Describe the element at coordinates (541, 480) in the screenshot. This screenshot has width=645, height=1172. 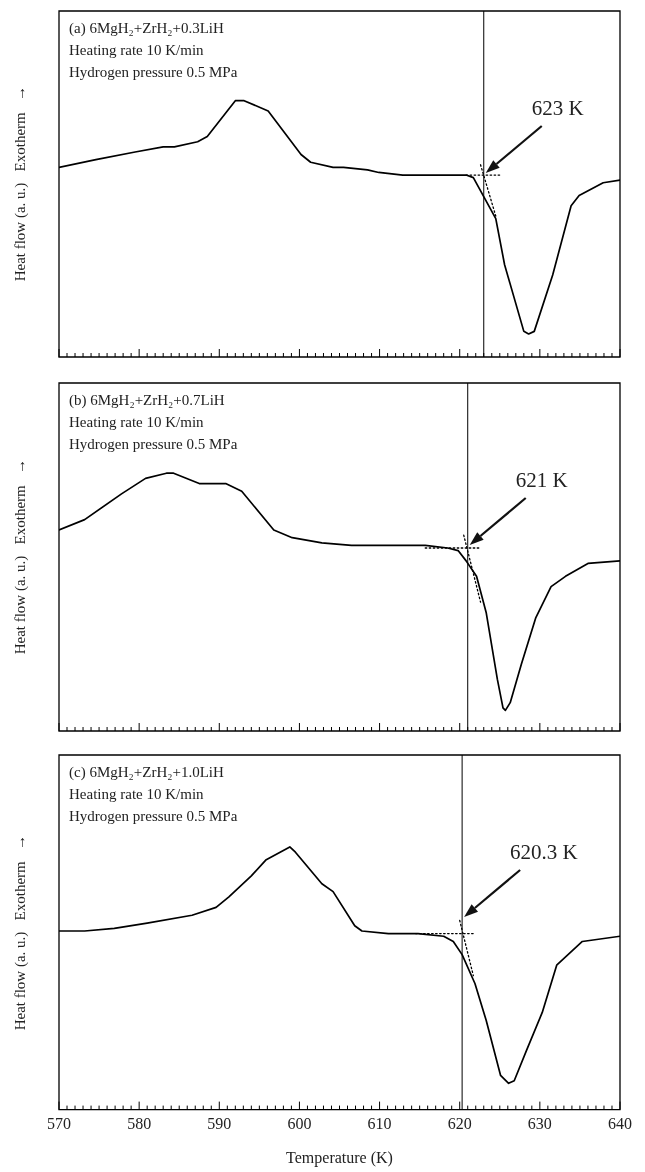
I see `ref-line-label: 621 K` at that location.